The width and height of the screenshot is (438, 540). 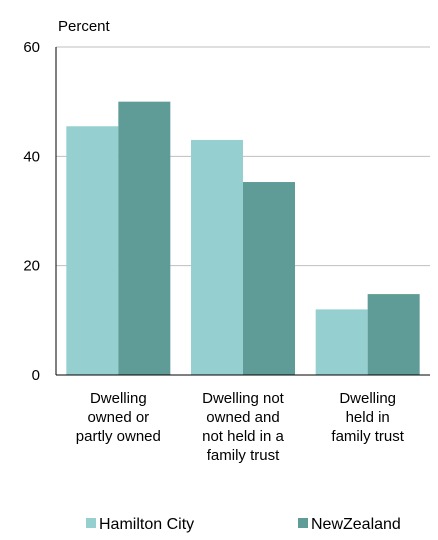 What do you see at coordinates (31, 156) in the screenshot?
I see `y-tick-label: 40` at bounding box center [31, 156].